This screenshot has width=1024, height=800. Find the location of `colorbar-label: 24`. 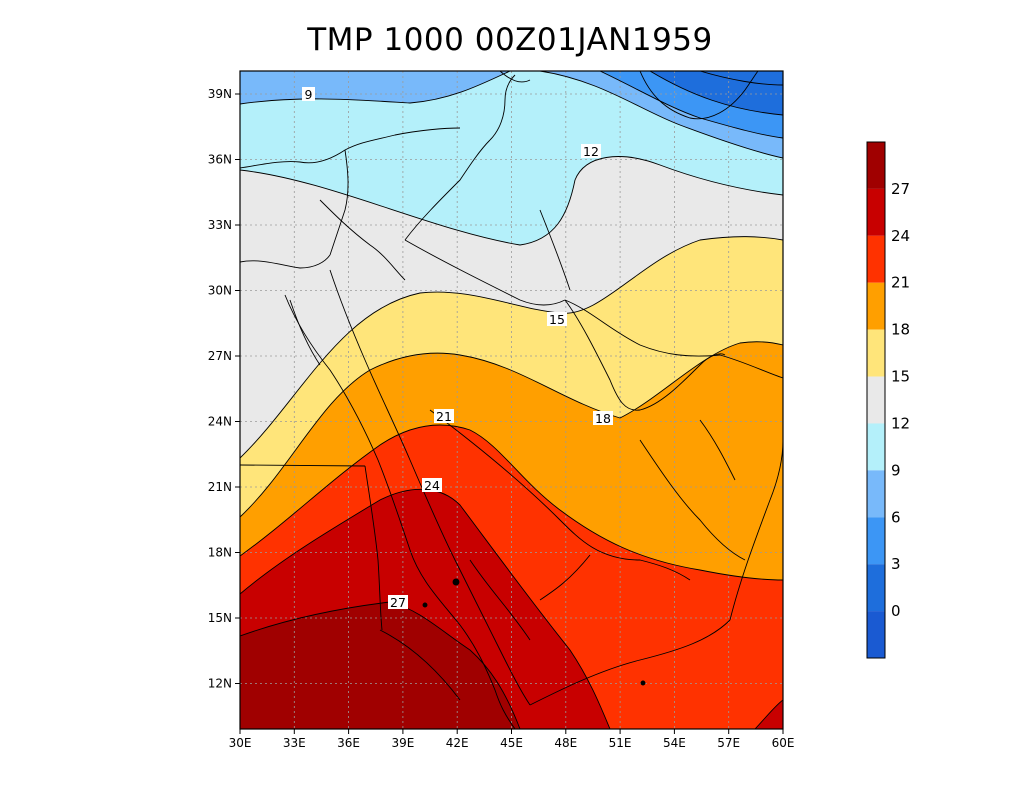

colorbar-label: 24 is located at coordinates (900, 236).